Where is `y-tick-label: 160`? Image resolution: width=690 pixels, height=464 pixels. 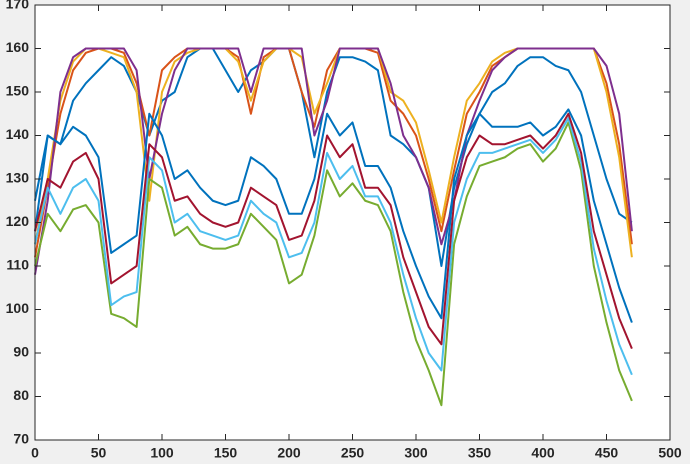
y-tick-label: 160 is located at coordinates (18, 47).